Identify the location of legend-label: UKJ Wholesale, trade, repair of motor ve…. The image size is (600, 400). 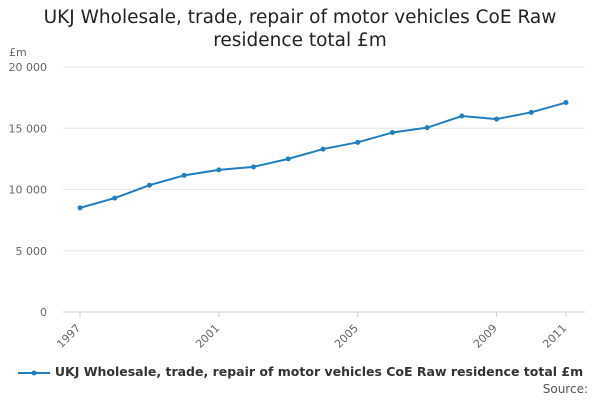
(319, 371).